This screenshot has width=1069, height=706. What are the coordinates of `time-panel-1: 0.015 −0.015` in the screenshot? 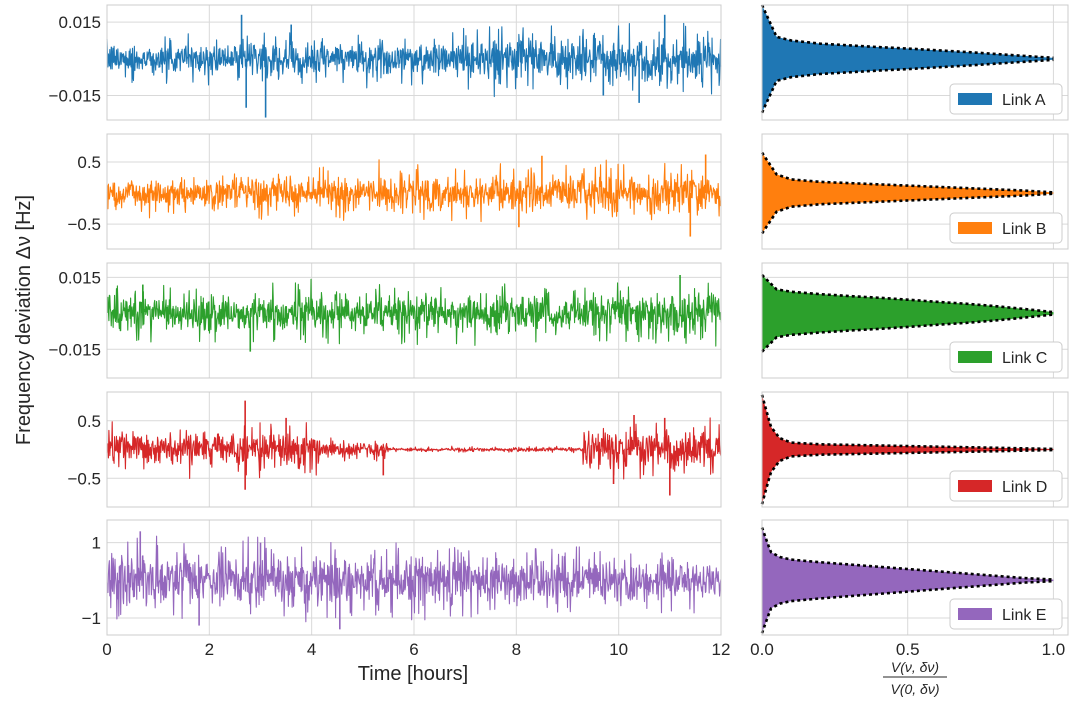 It's located at (385, 62).